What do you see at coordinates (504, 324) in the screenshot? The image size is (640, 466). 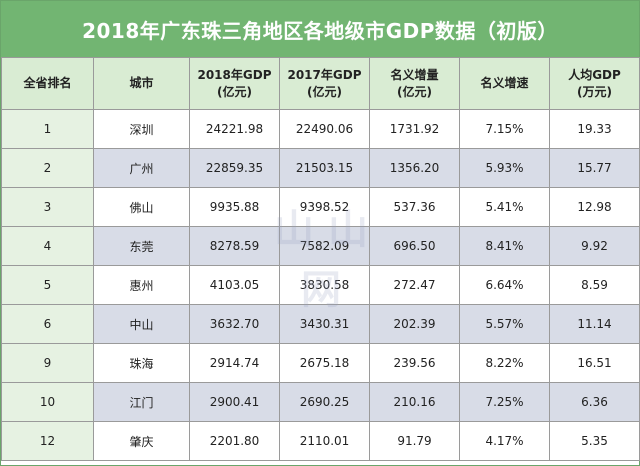 I see `growth-cell: 5.57%` at bounding box center [504, 324].